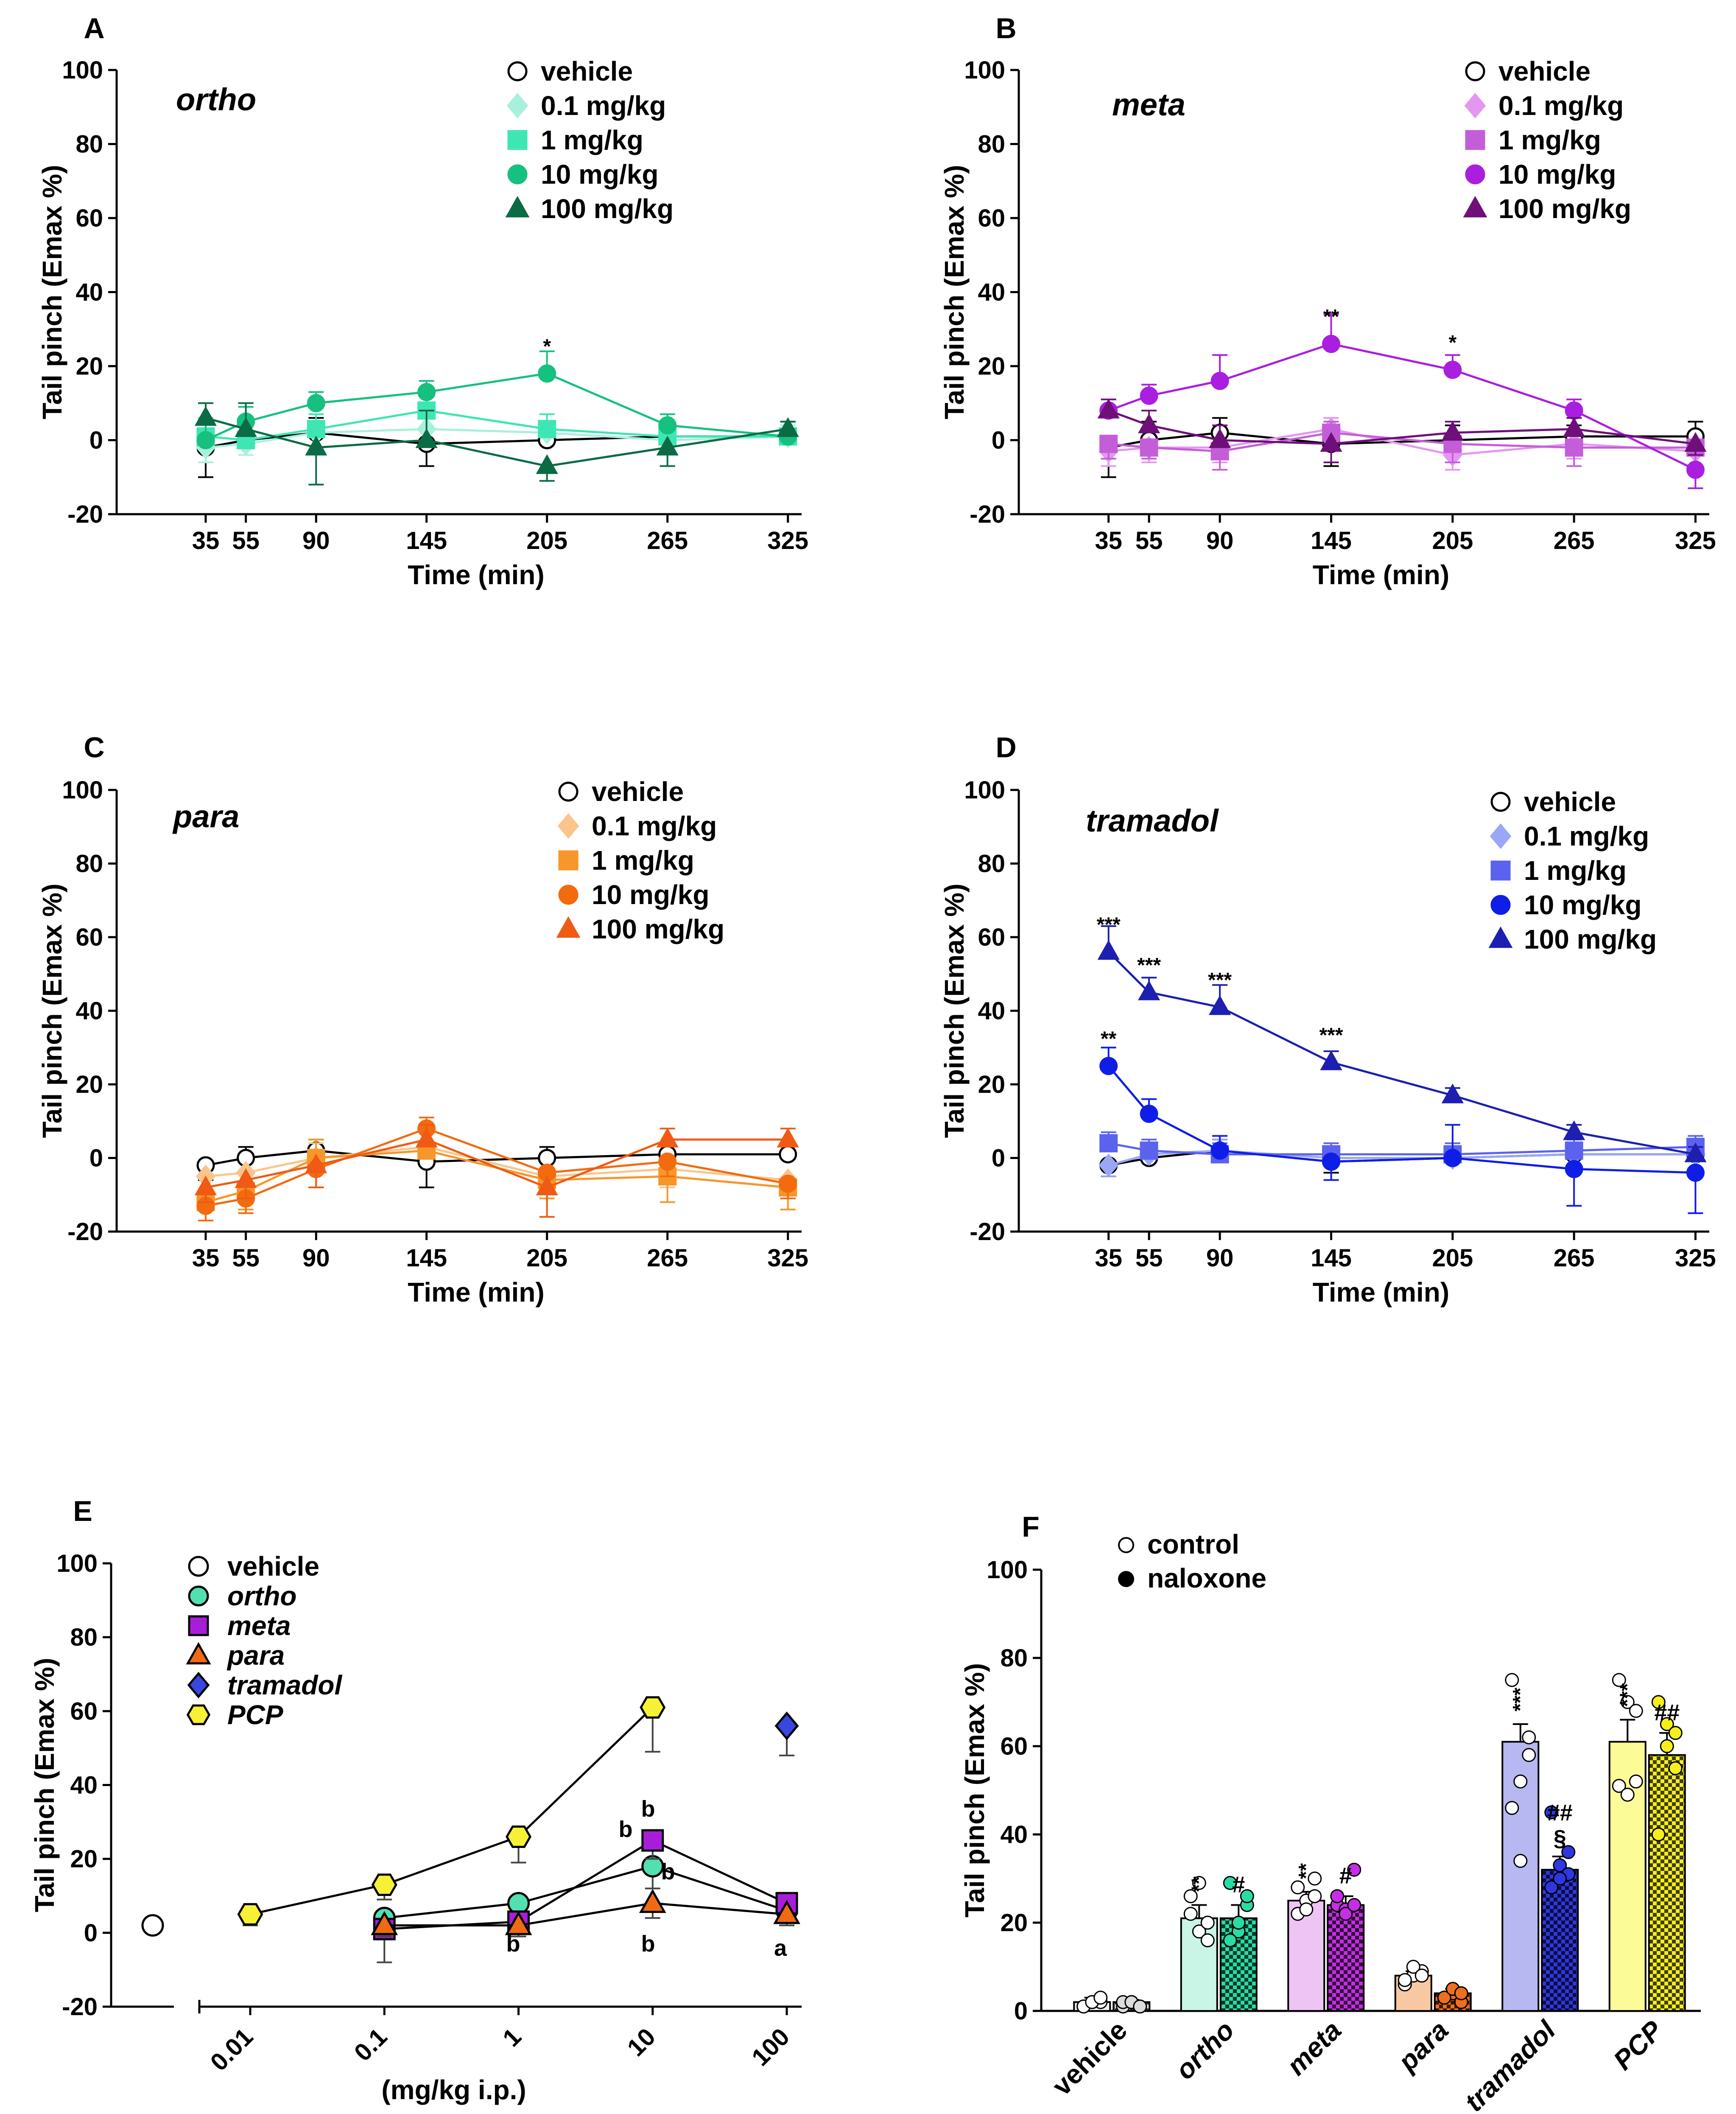  Describe the element at coordinates (1314, 2048) in the screenshot. I see `category-label: meta` at that location.